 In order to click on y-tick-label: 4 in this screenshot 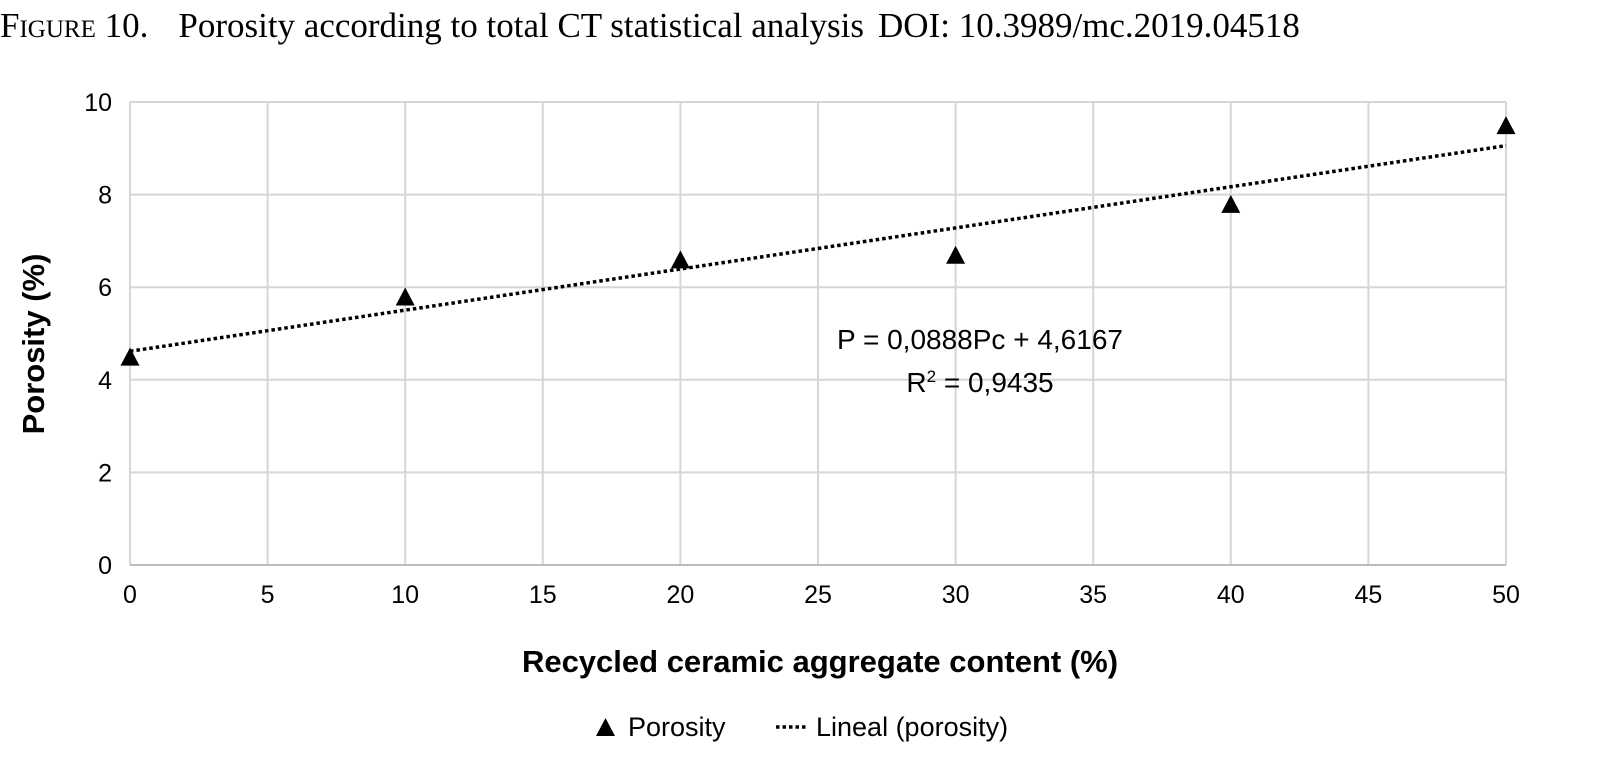, I will do `click(105, 381)`.